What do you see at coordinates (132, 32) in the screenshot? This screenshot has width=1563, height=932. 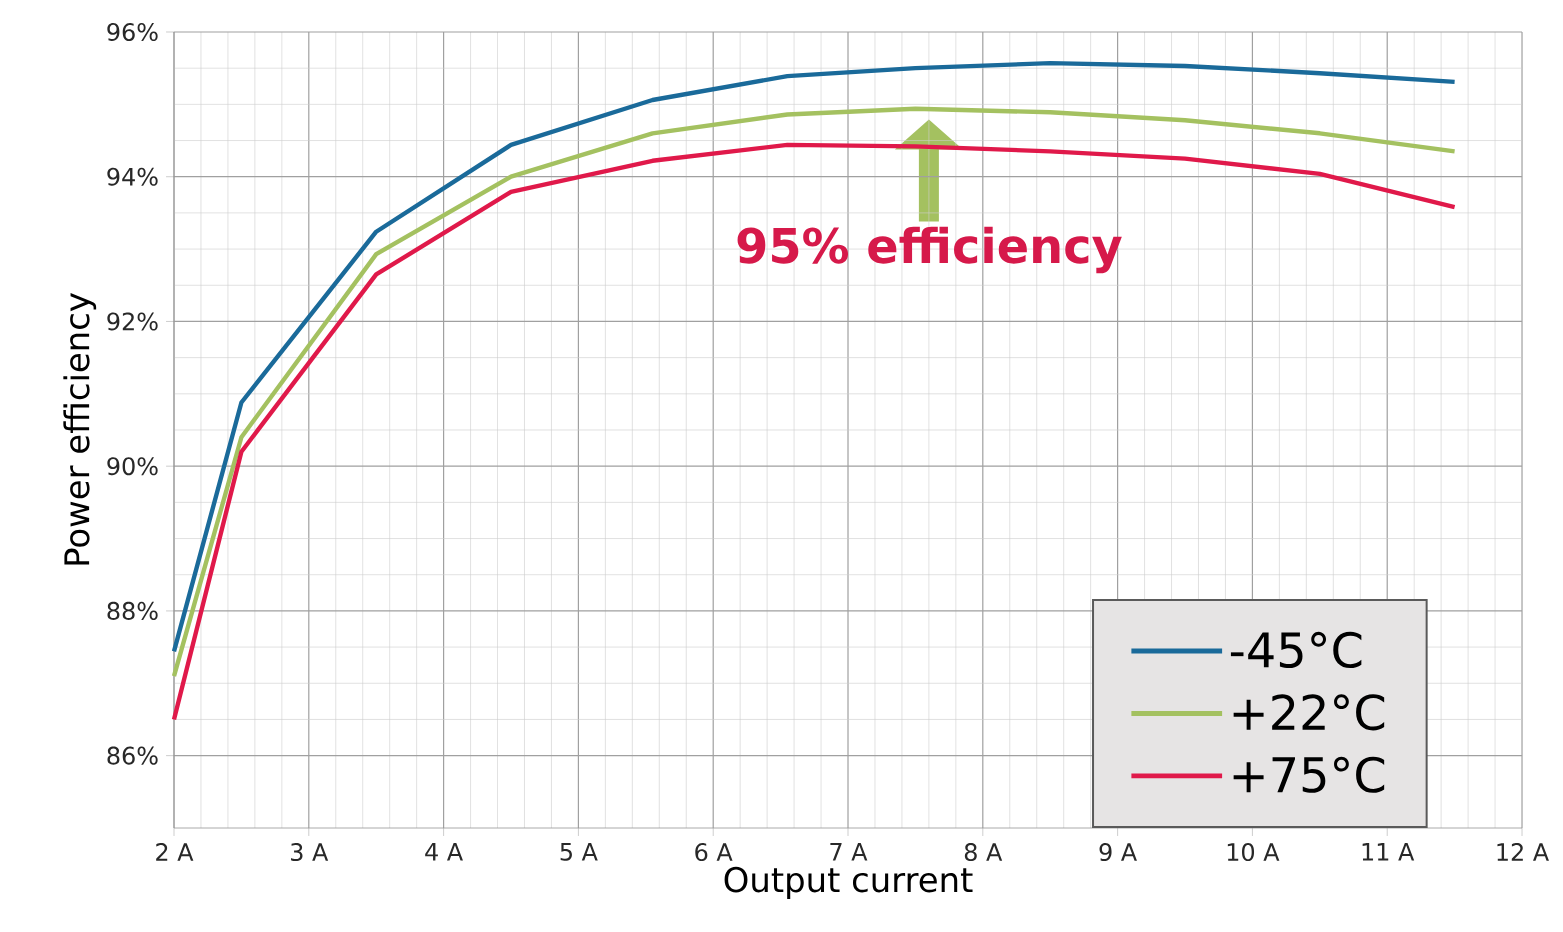 I see `y-tick-label: 96%` at bounding box center [132, 32].